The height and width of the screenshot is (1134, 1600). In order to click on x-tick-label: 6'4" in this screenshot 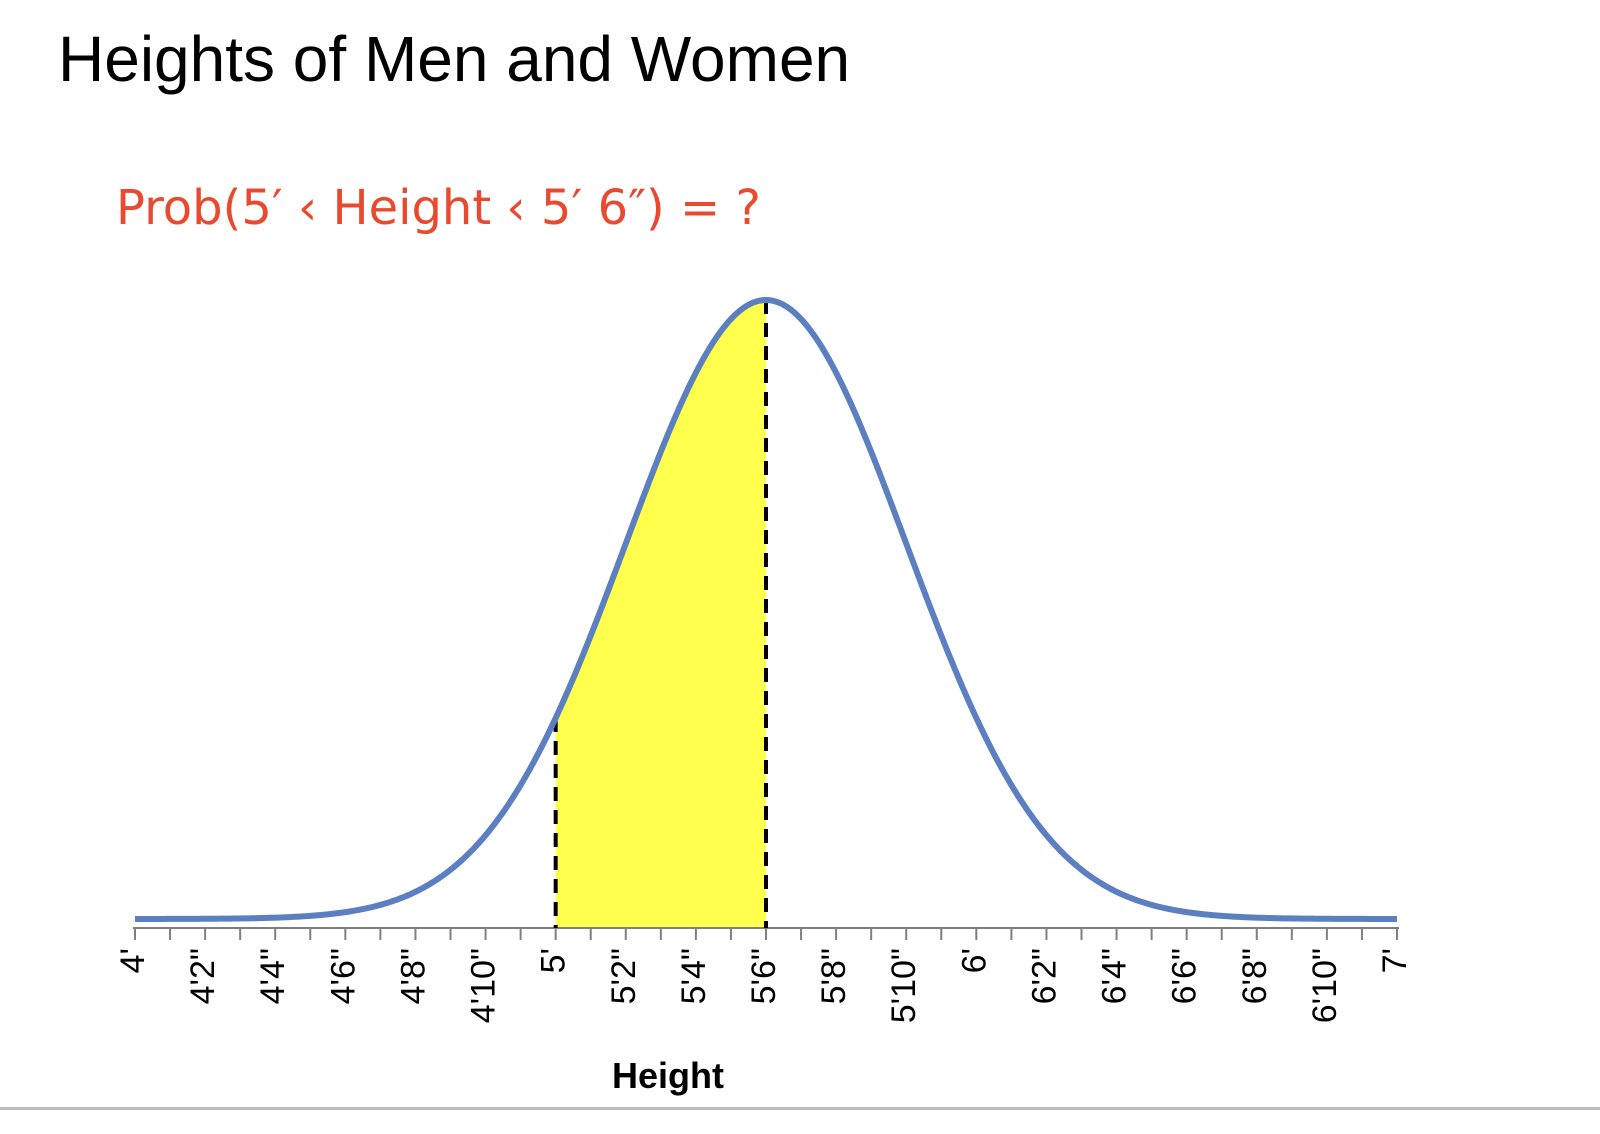, I will do `click(1115, 976)`.